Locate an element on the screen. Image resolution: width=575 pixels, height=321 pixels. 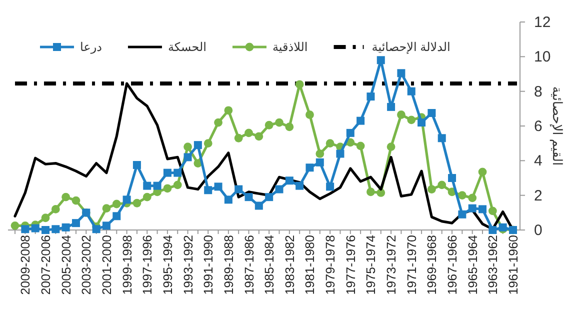
legend-label: الدلالة الإحصائية is located at coordinates (411, 47).